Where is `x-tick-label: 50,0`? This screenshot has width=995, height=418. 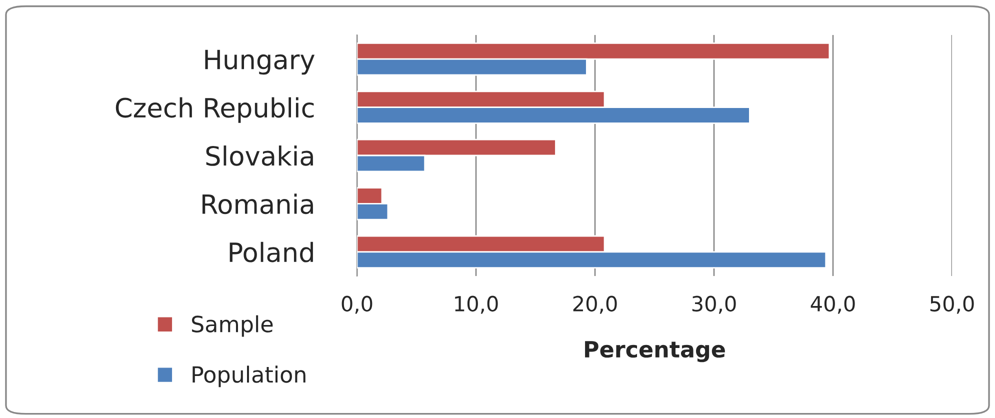
x-tick-label: 50,0 is located at coordinates (952, 305).